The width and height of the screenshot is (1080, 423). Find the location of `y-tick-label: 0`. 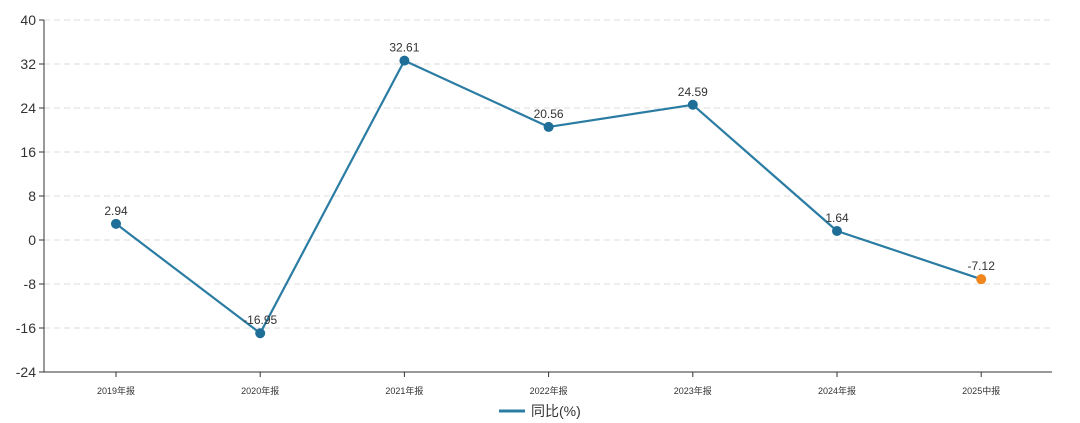

y-tick-label: 0 is located at coordinates (32, 240).